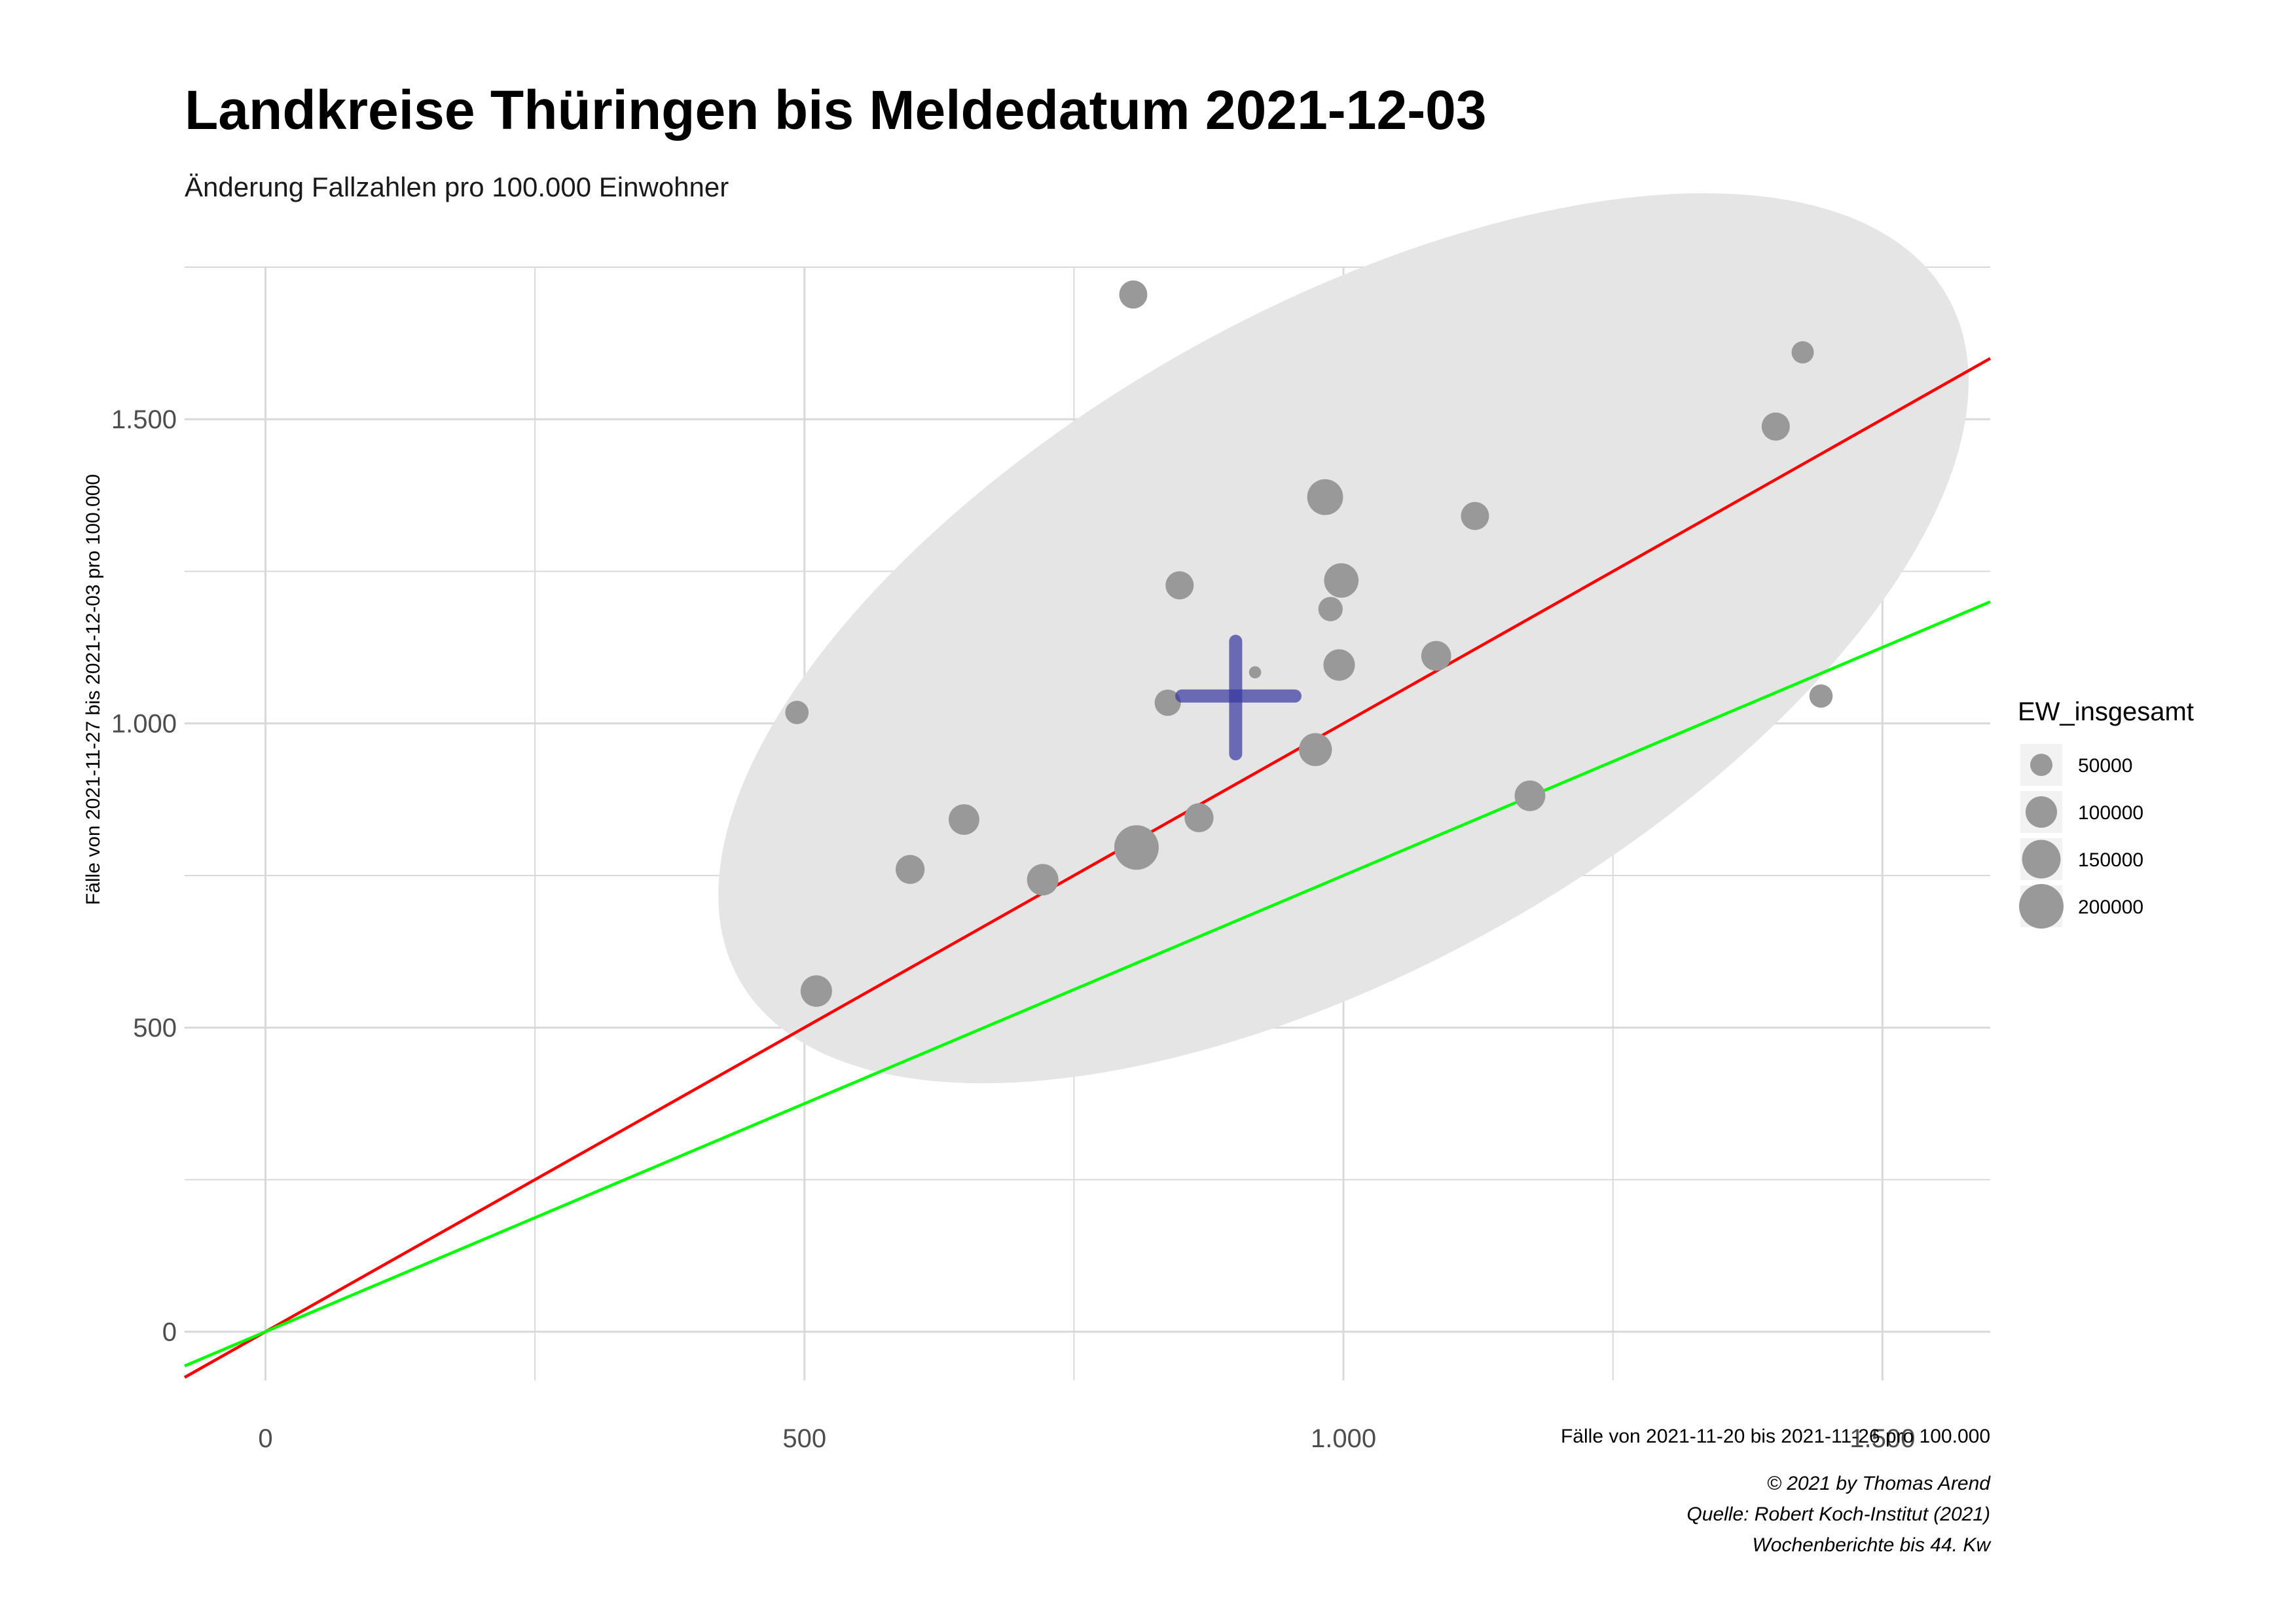 Image resolution: width=2296 pixels, height=1624 pixels. I want to click on y-tick-label: 0, so click(169, 1332).